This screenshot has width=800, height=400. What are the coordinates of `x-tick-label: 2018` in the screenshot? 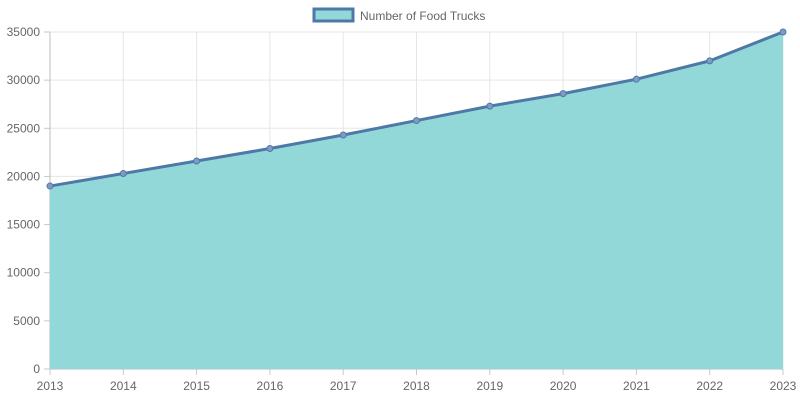 It's located at (416, 386).